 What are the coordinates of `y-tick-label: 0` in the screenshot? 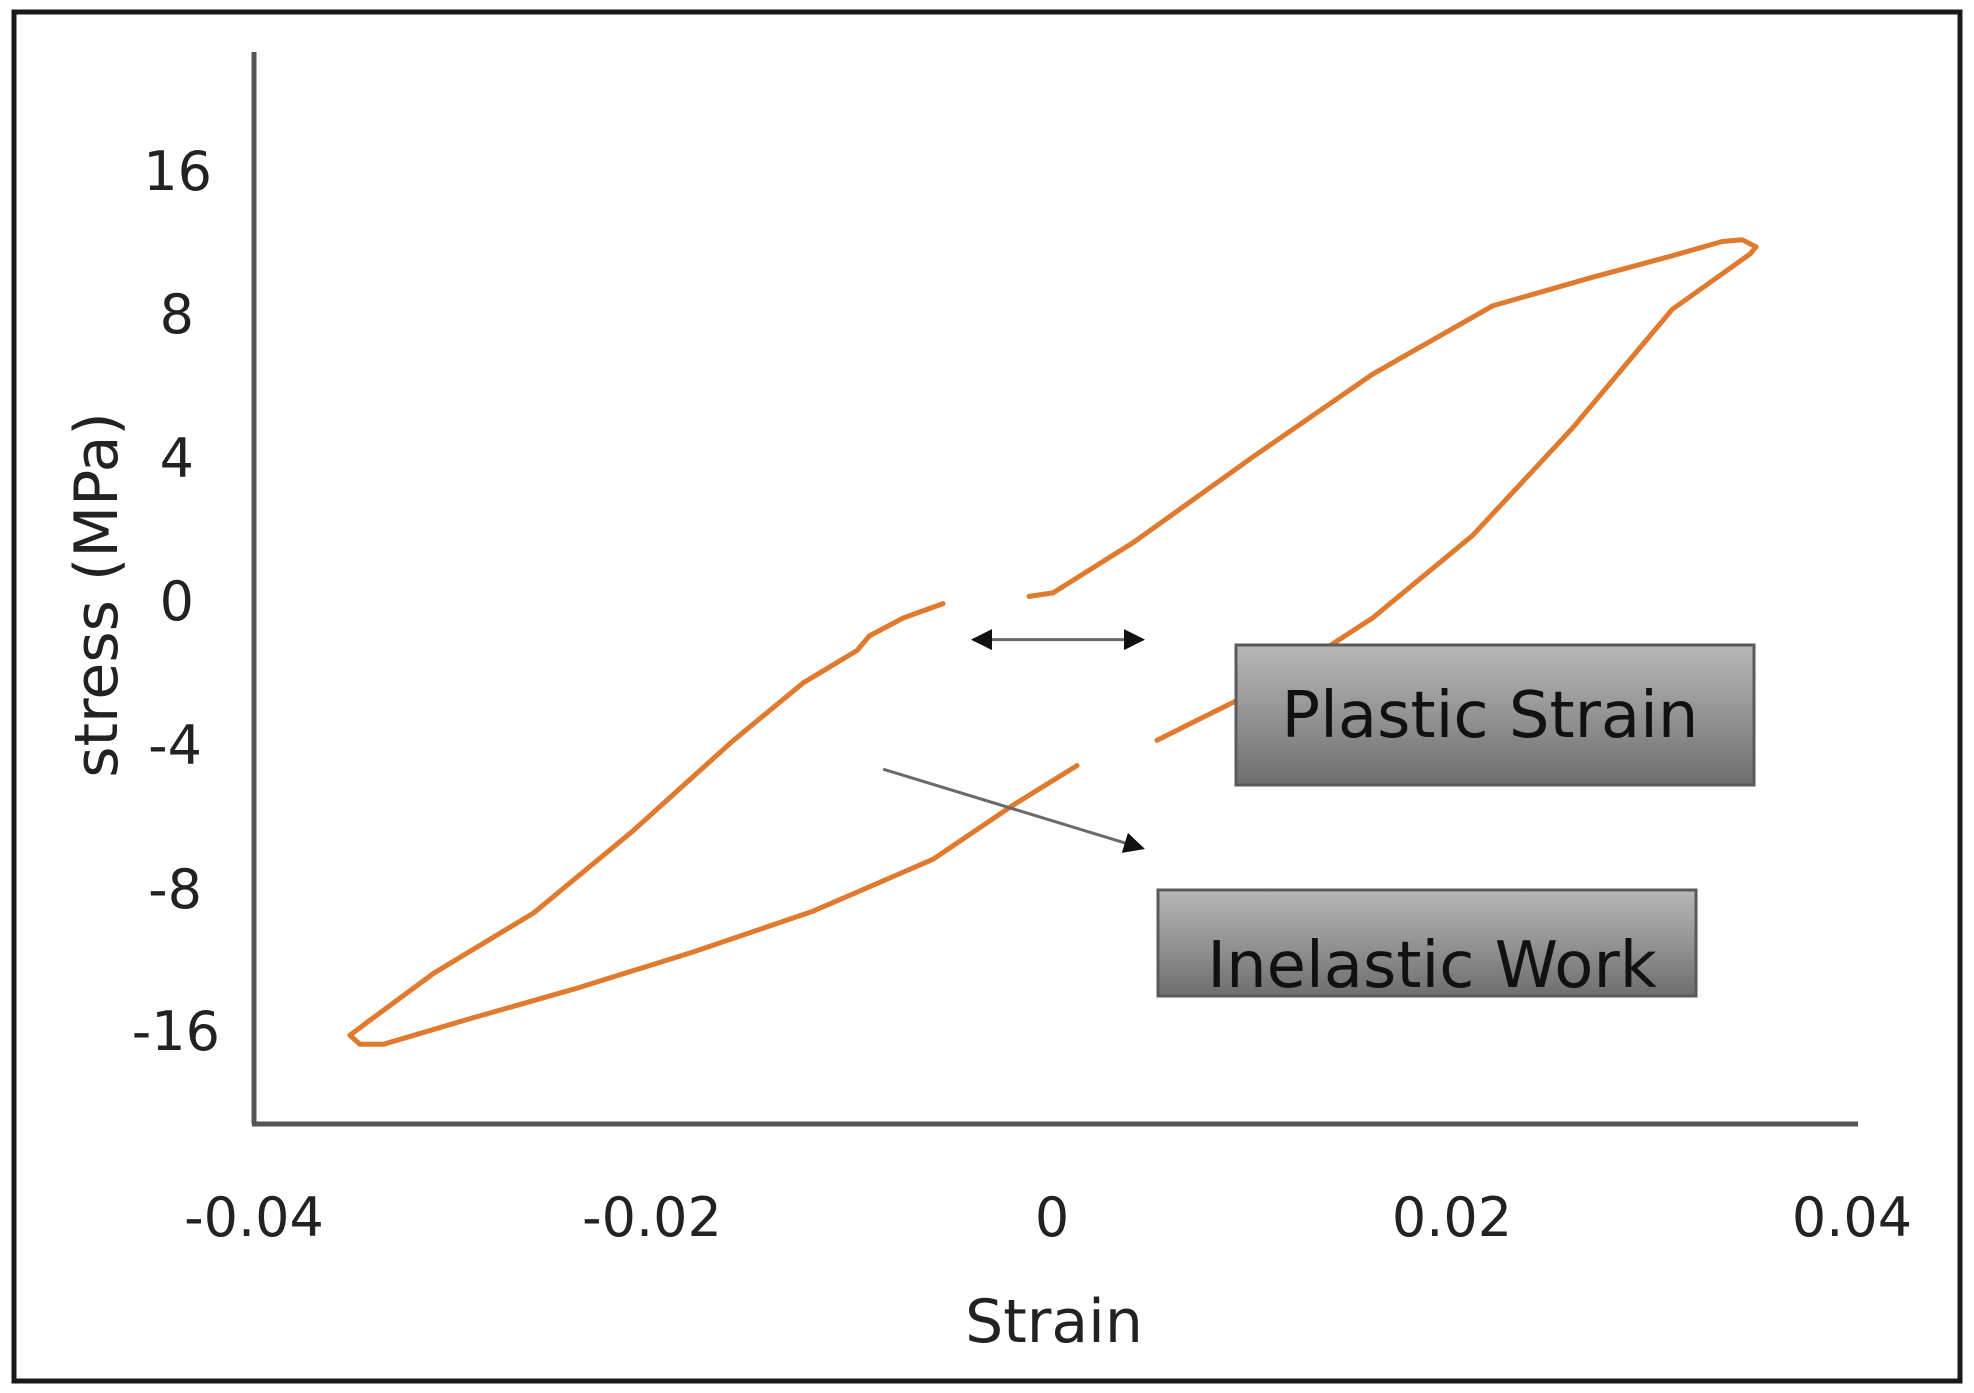 It's located at (177, 601).